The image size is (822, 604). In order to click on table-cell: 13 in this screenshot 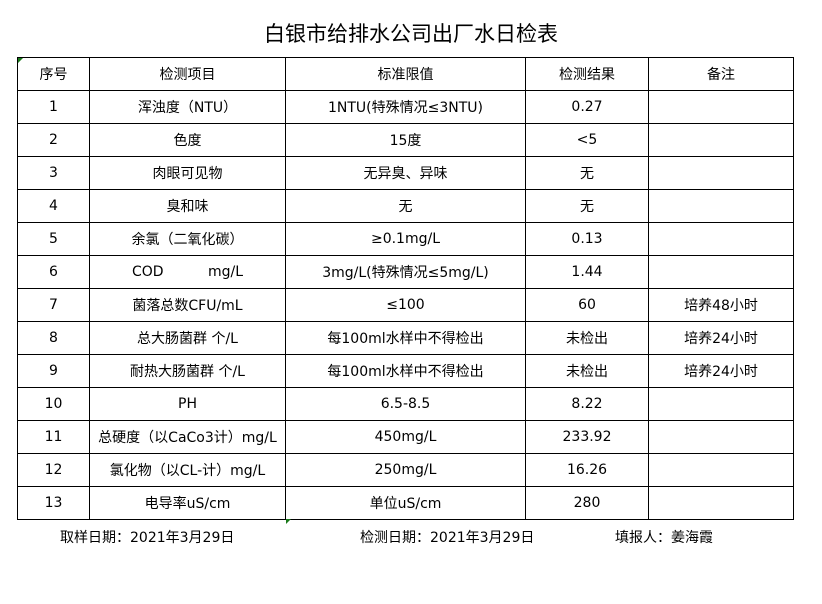, I will do `click(53, 503)`.